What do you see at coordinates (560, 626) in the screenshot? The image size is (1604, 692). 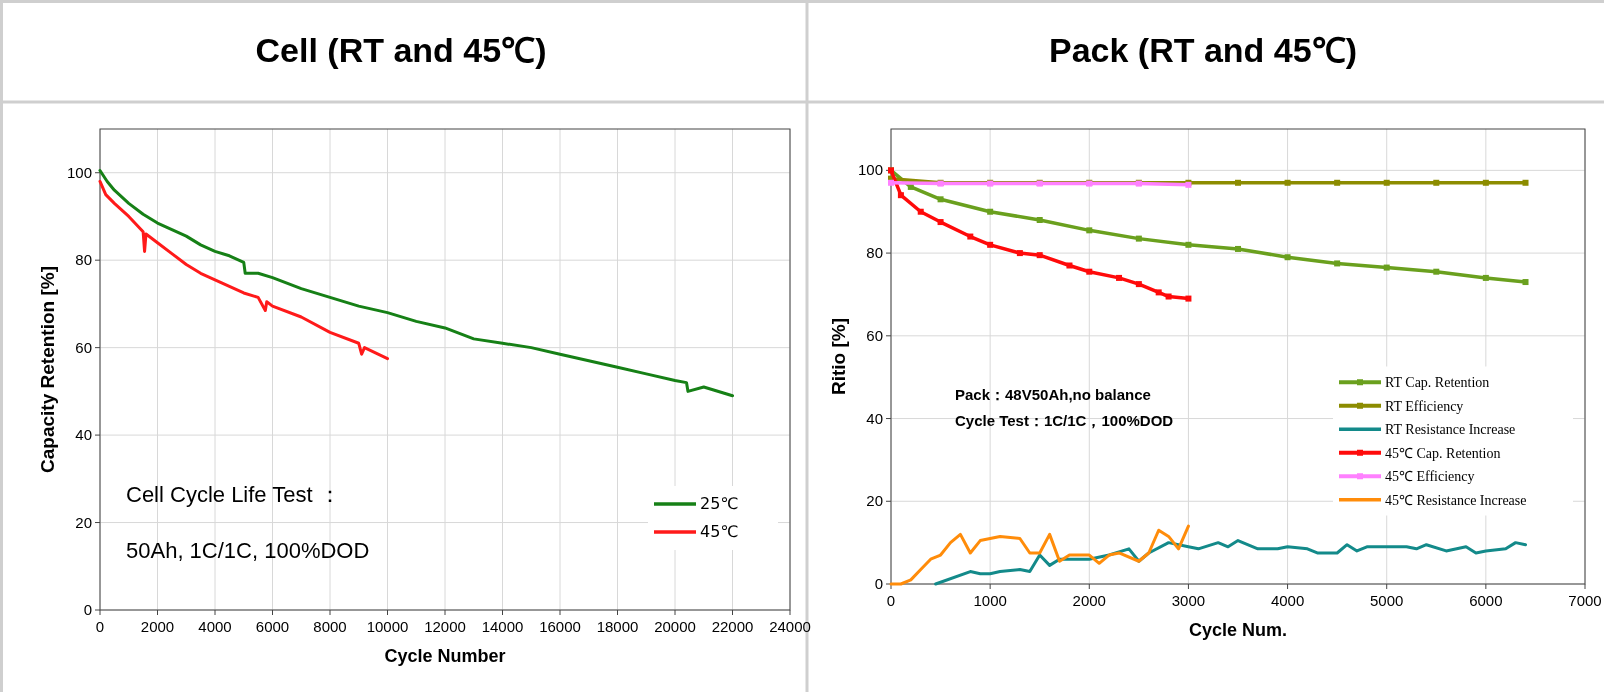 I see `x-tick-label: 16000` at bounding box center [560, 626].